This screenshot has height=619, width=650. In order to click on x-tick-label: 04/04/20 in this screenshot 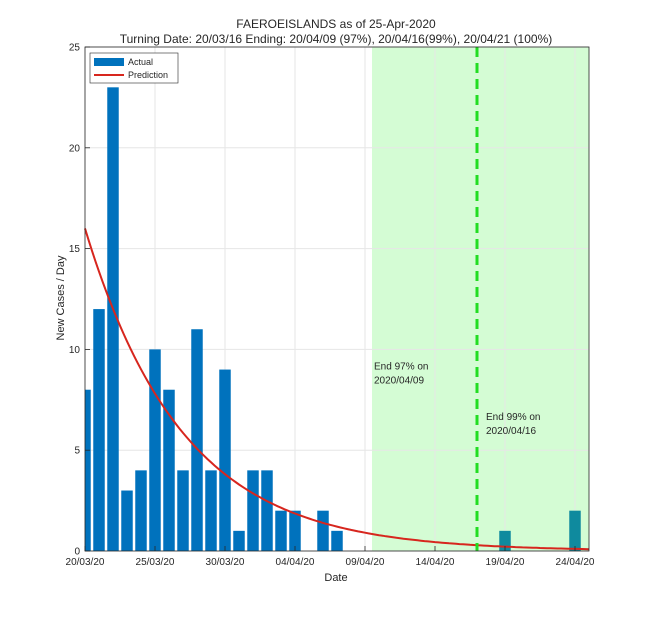, I will do `click(295, 562)`.